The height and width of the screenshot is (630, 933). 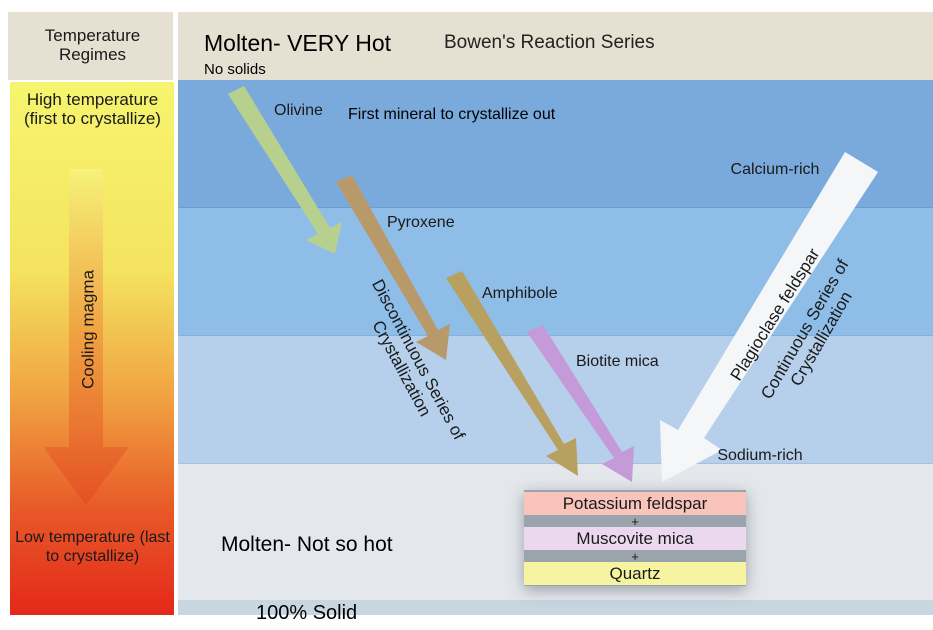 What do you see at coordinates (285, 170) in the screenshot?
I see `olivine-arrow-icon` at bounding box center [285, 170].